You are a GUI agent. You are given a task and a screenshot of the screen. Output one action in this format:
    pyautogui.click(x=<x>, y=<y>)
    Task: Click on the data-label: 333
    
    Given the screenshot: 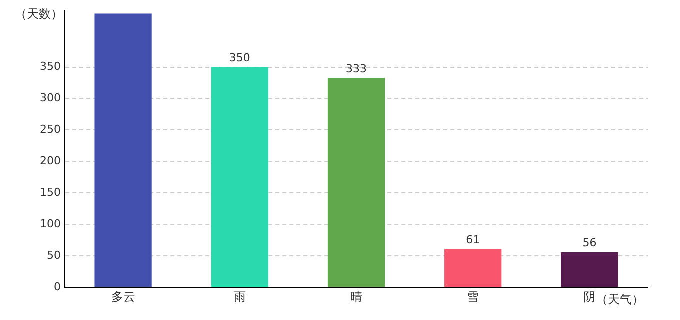 What is the action you would take?
    pyautogui.click(x=356, y=69)
    